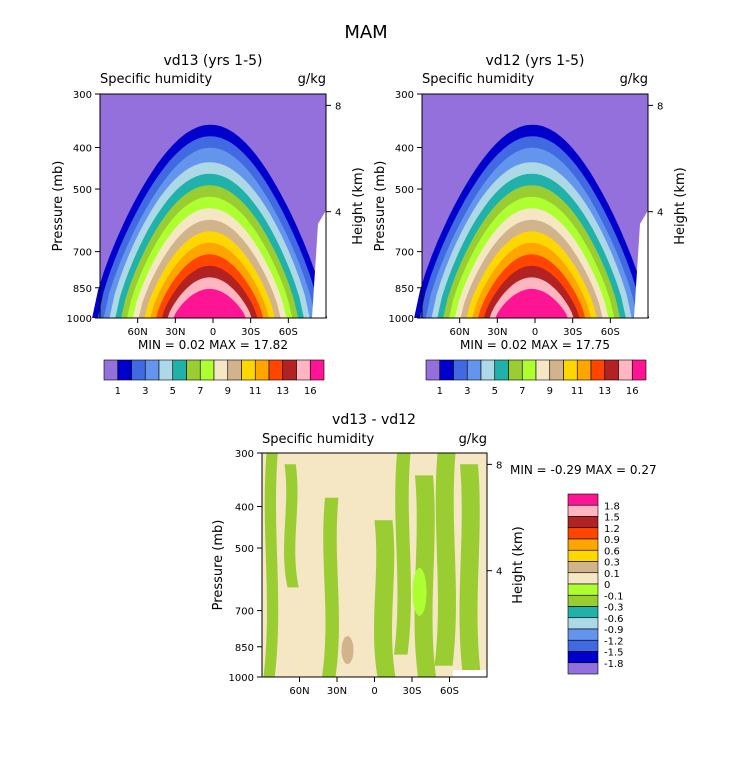 Image resolution: width=733 pixels, height=772 pixels. I want to click on panel-3-colorbar-label: 1.8, so click(612, 506).